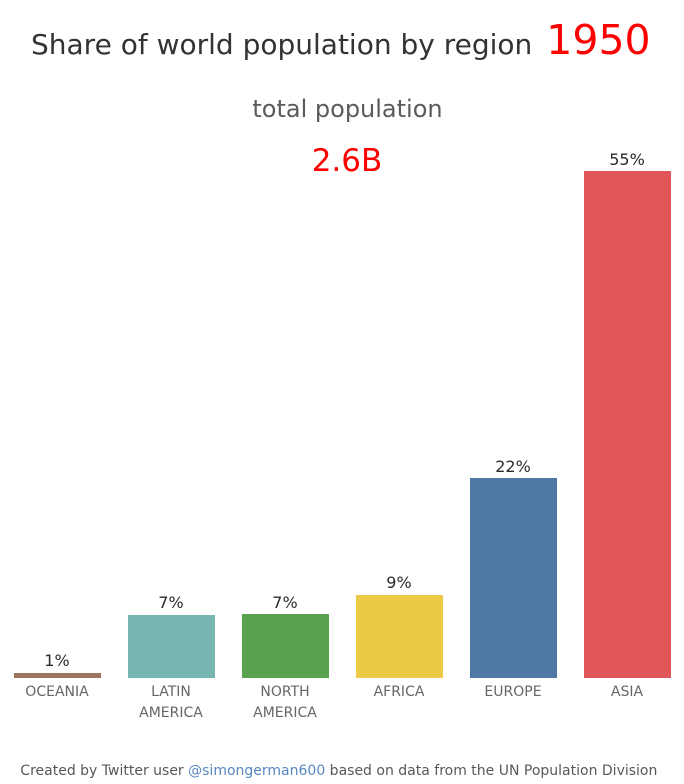  I want to click on axis-label-oceania: OCEANIA, so click(57, 692).